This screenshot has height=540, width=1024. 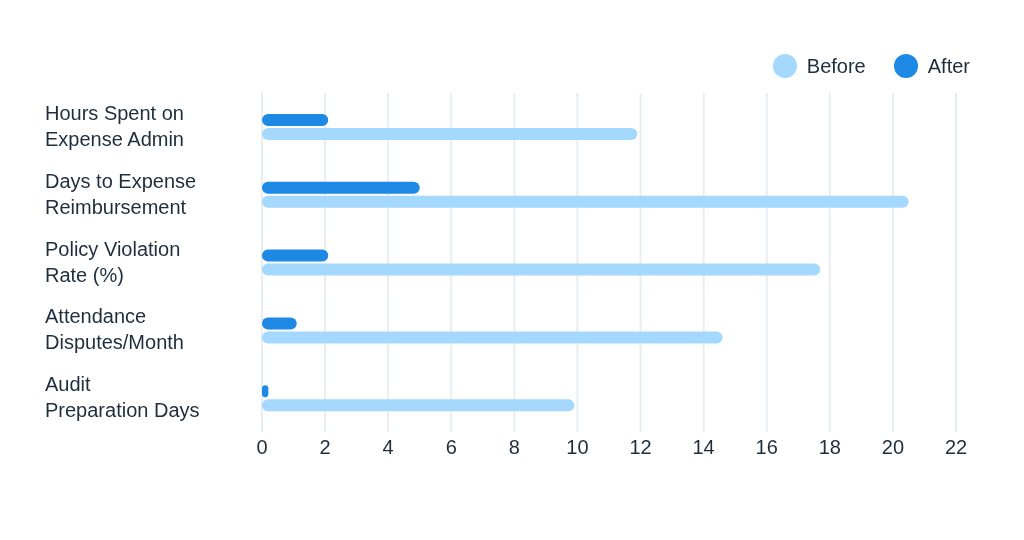 I want to click on x-tick-label: 18, so click(x=829, y=447).